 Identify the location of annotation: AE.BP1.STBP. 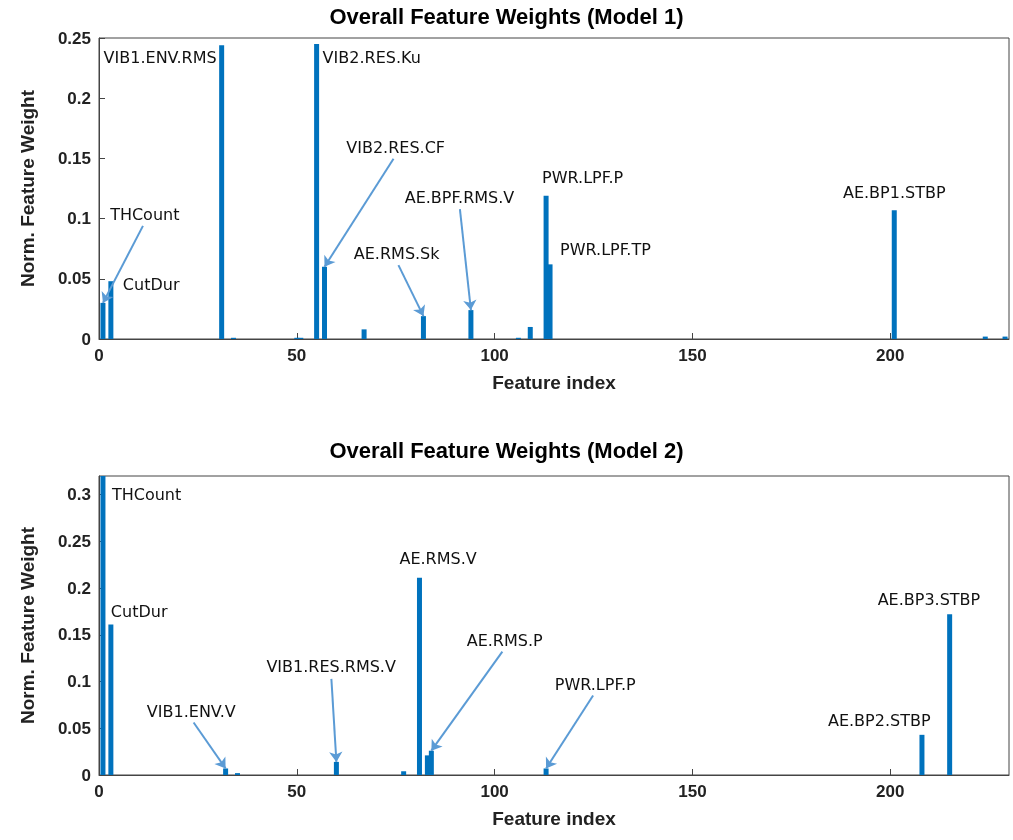
(894, 192).